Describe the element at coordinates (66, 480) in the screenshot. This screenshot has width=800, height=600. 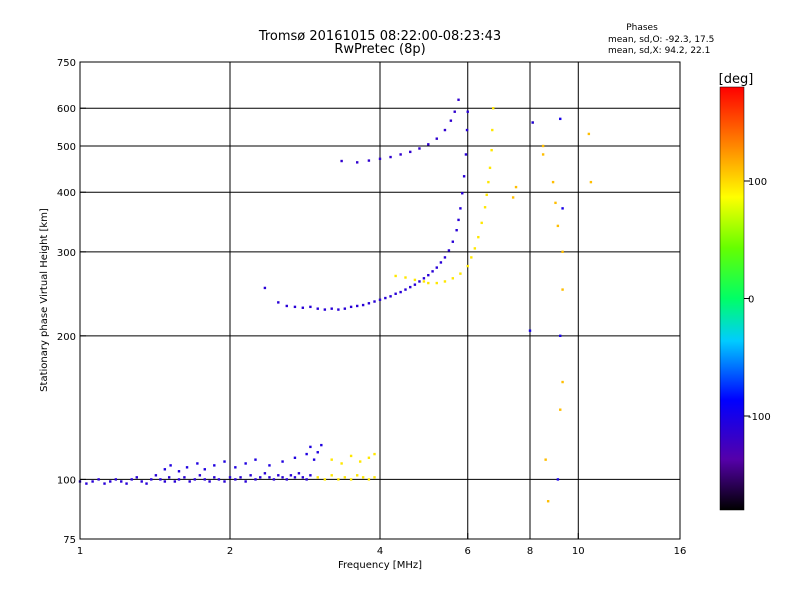
I see `y-tick-label: 100` at that location.